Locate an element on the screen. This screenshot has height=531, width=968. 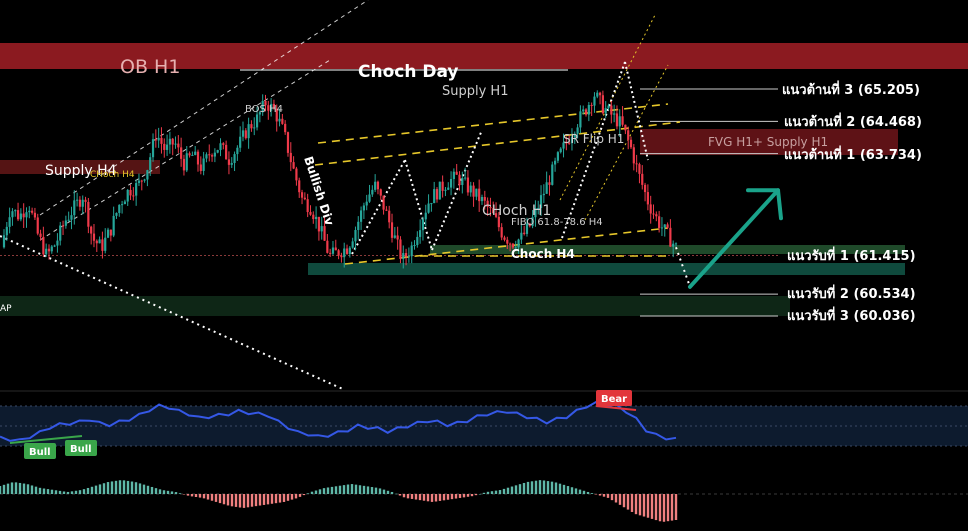
white-dotted-zz3 is located at coordinates (457, 190).